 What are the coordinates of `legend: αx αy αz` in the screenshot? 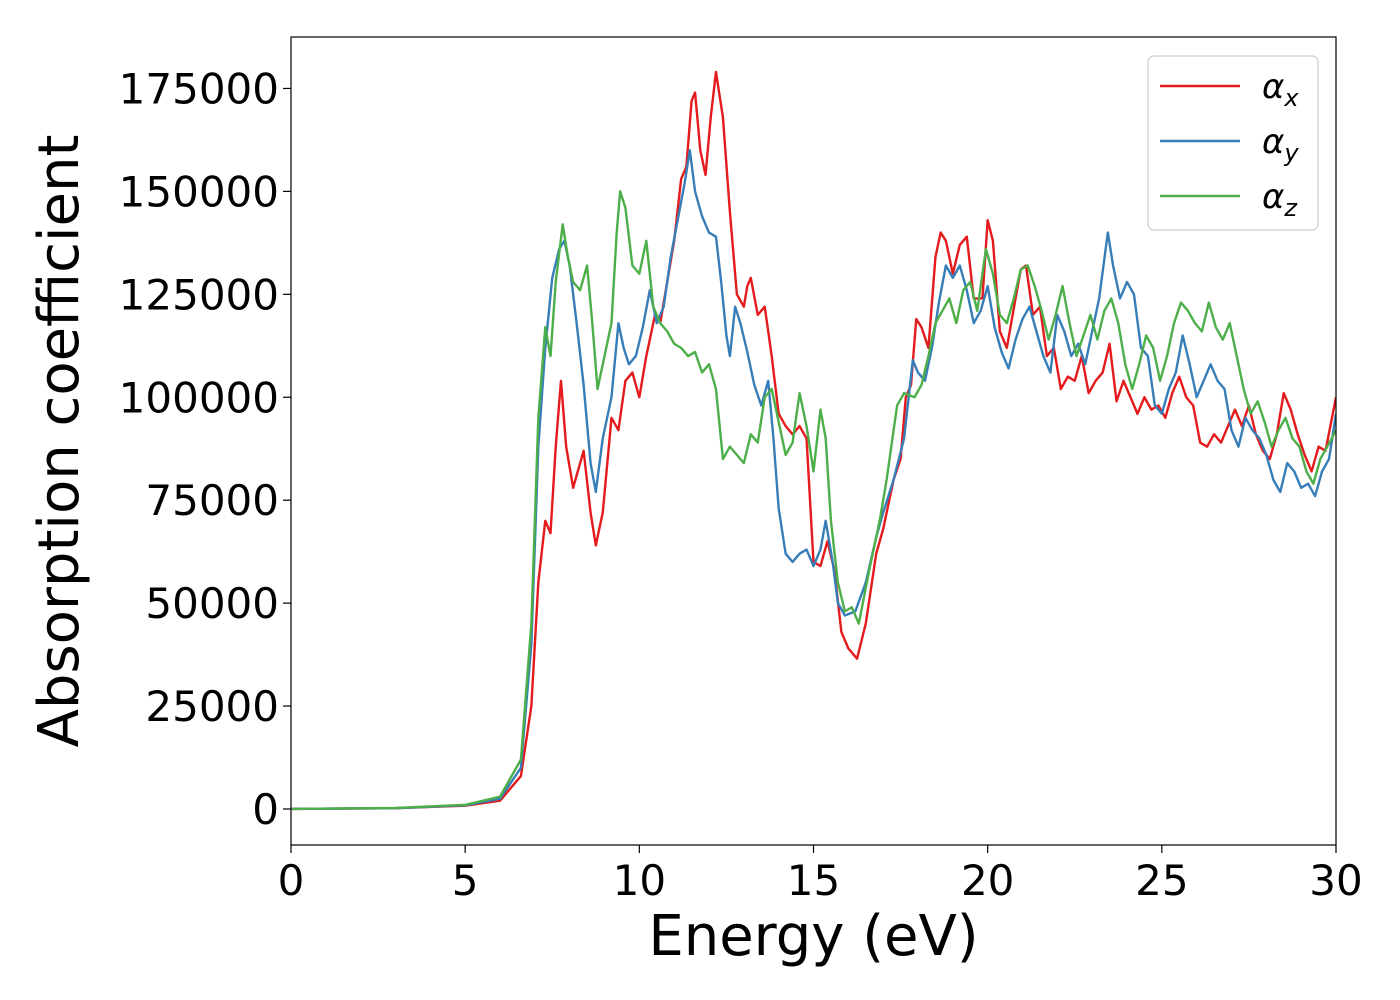 It's located at (1233, 143).